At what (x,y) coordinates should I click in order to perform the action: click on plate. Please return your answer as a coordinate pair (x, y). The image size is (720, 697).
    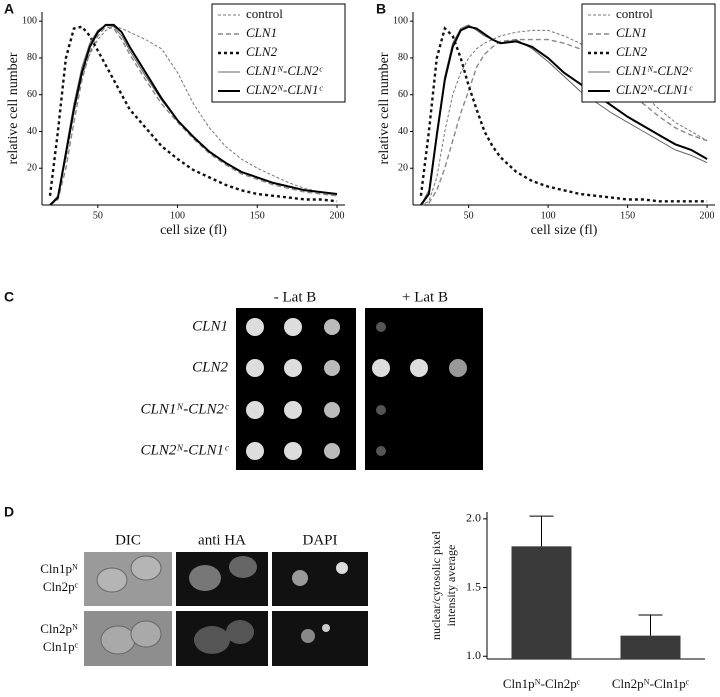
    Looking at the image, I should click on (424, 389).